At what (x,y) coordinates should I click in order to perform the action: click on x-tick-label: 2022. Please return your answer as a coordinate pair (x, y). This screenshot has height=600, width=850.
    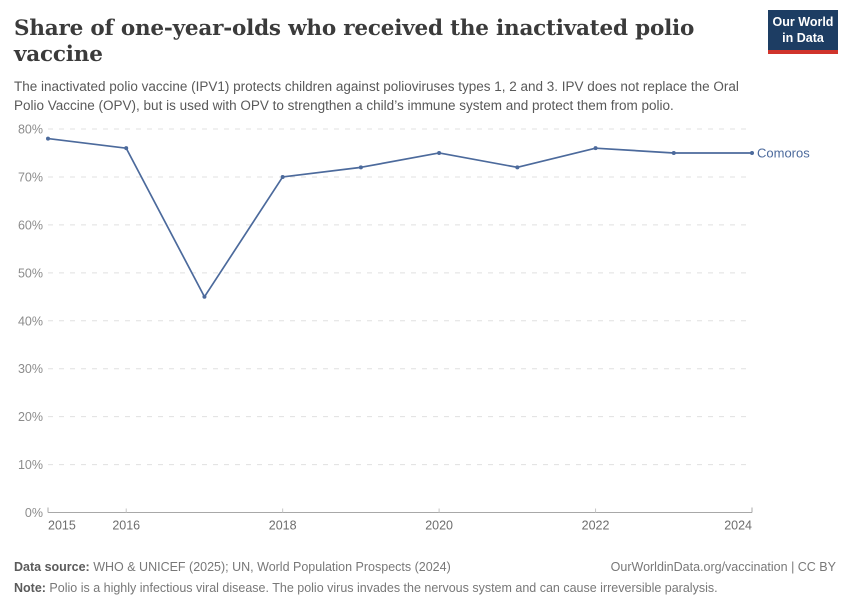
    Looking at the image, I should click on (596, 525).